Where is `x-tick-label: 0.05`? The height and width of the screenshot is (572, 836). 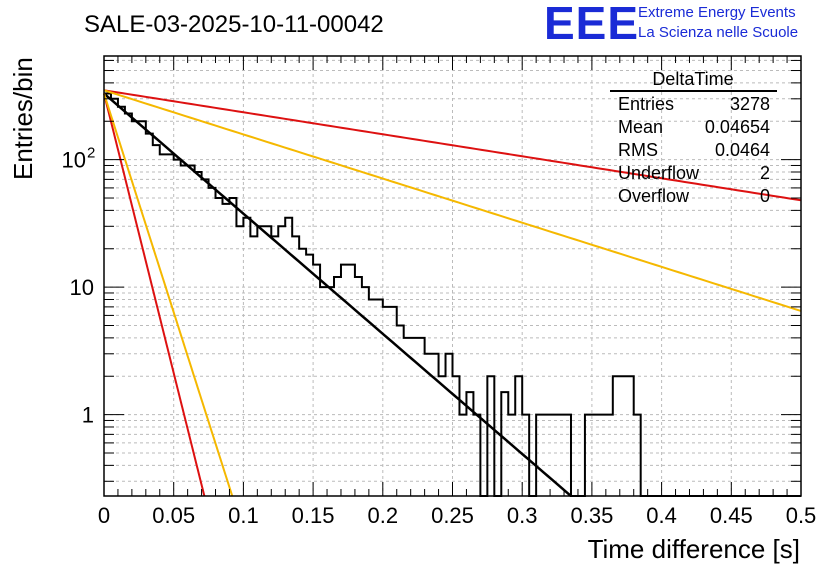
x-tick-label: 0.05 is located at coordinates (173, 515).